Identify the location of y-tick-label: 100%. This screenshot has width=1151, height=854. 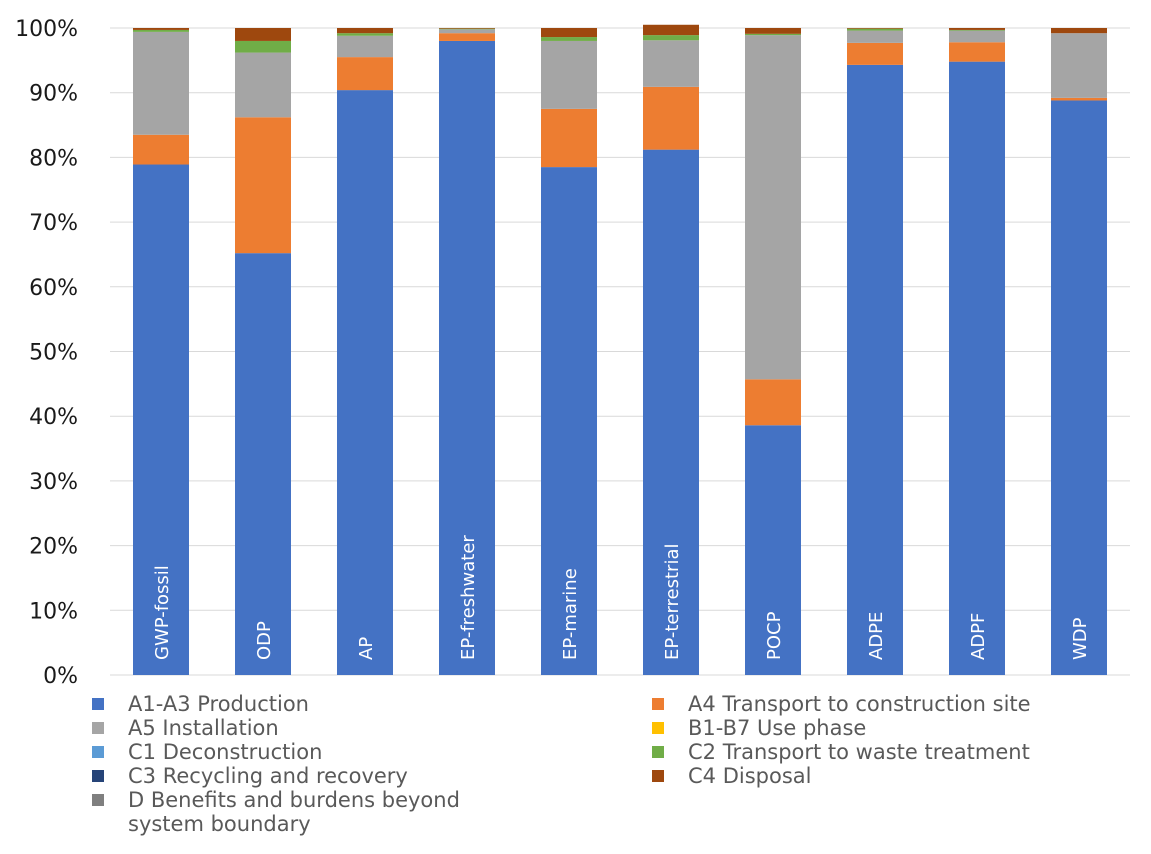
(46, 29).